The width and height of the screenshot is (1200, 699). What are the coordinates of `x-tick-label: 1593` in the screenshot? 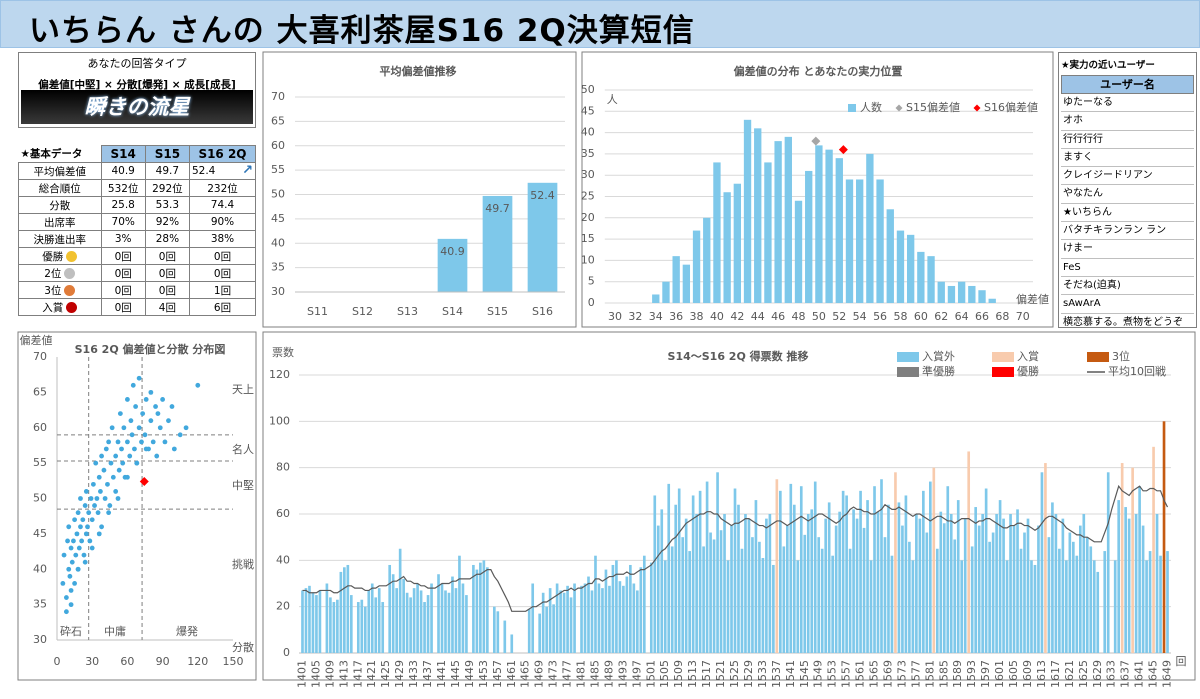 It's located at (971, 674).